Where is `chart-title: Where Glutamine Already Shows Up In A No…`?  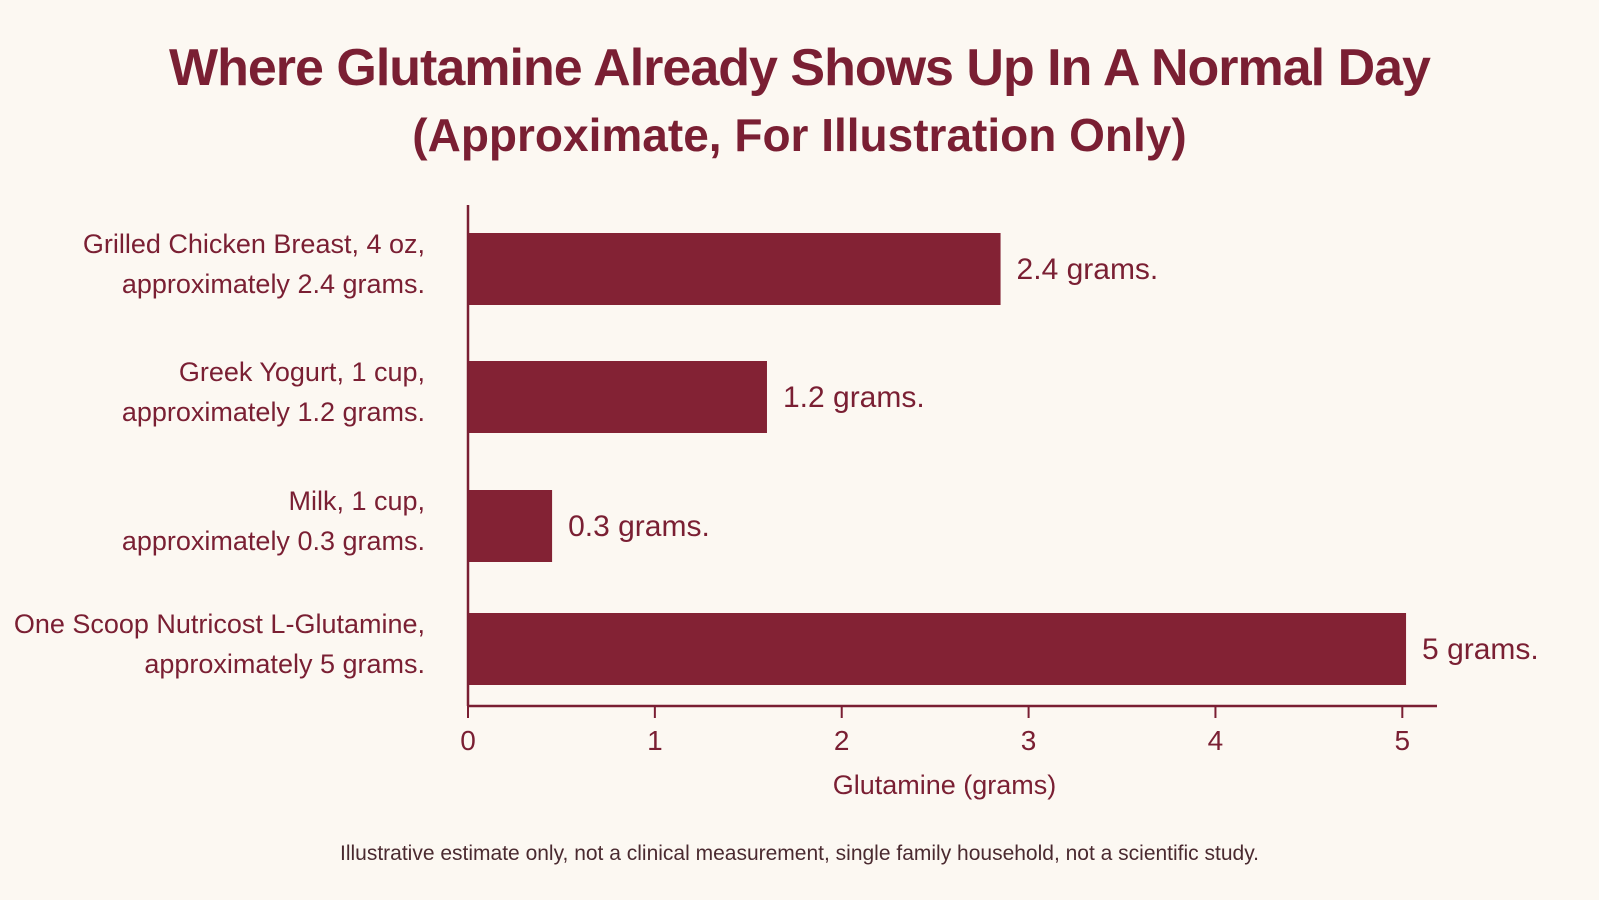 chart-title: Where Glutamine Already Shows Up In A No… is located at coordinates (800, 68).